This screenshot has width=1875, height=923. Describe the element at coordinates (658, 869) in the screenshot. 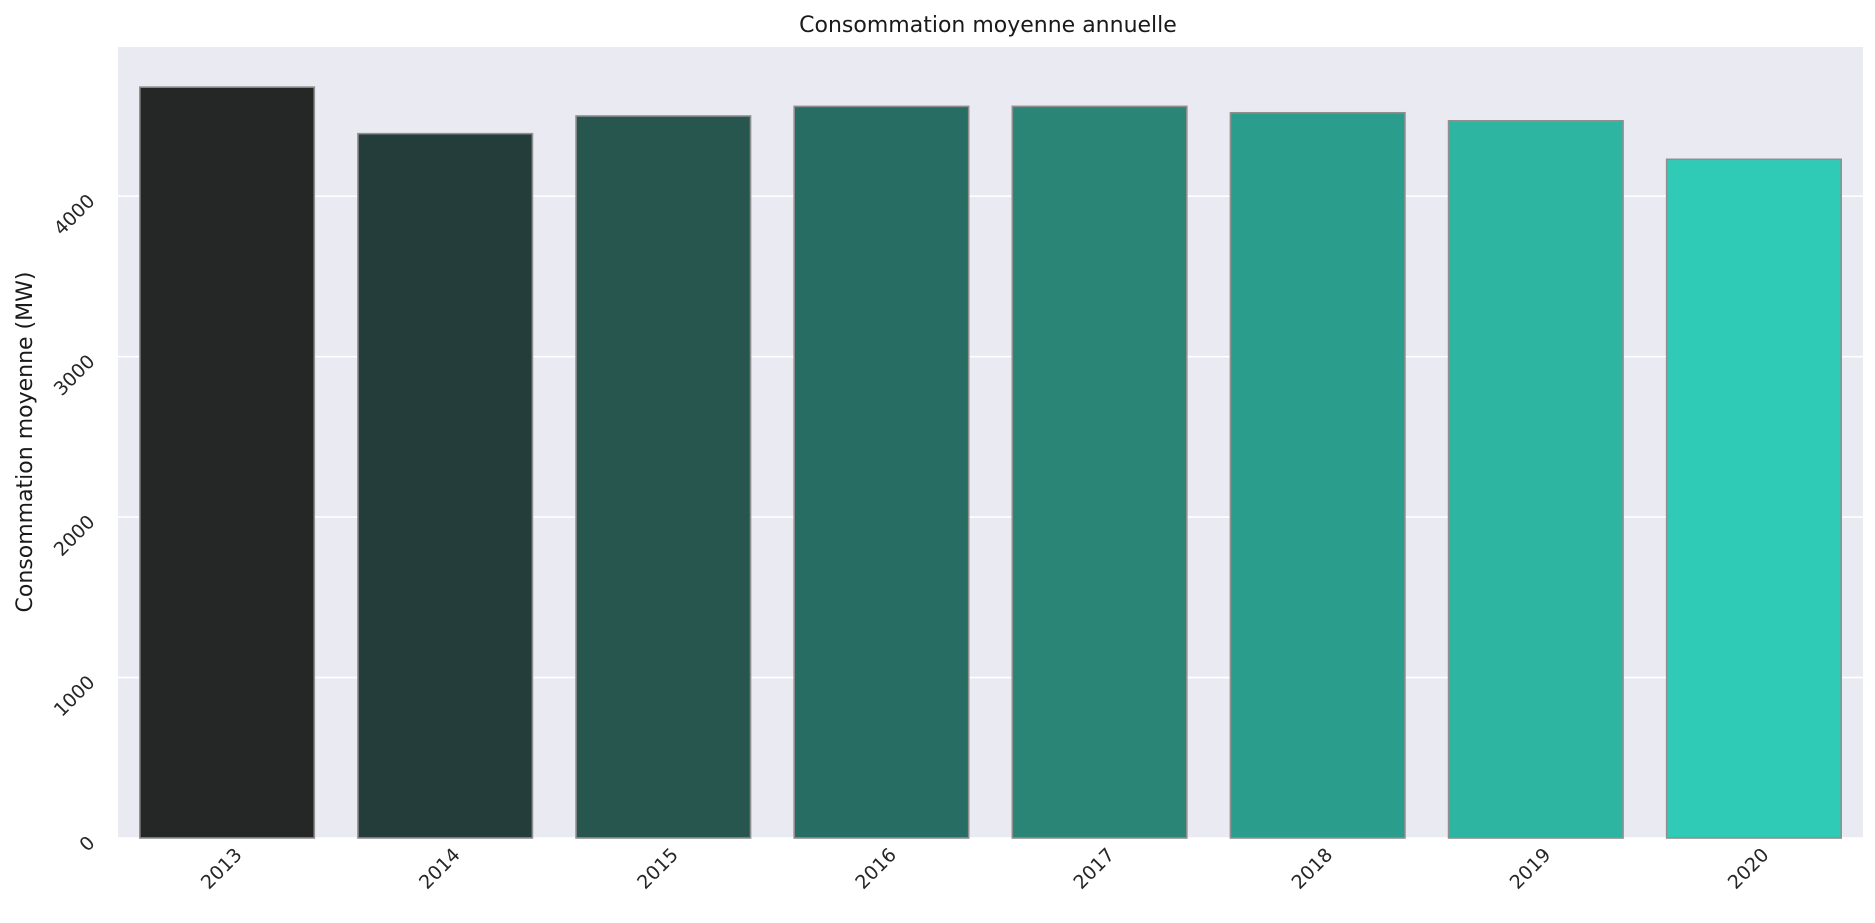

I see `x-tick-label-2015: 2015` at that location.